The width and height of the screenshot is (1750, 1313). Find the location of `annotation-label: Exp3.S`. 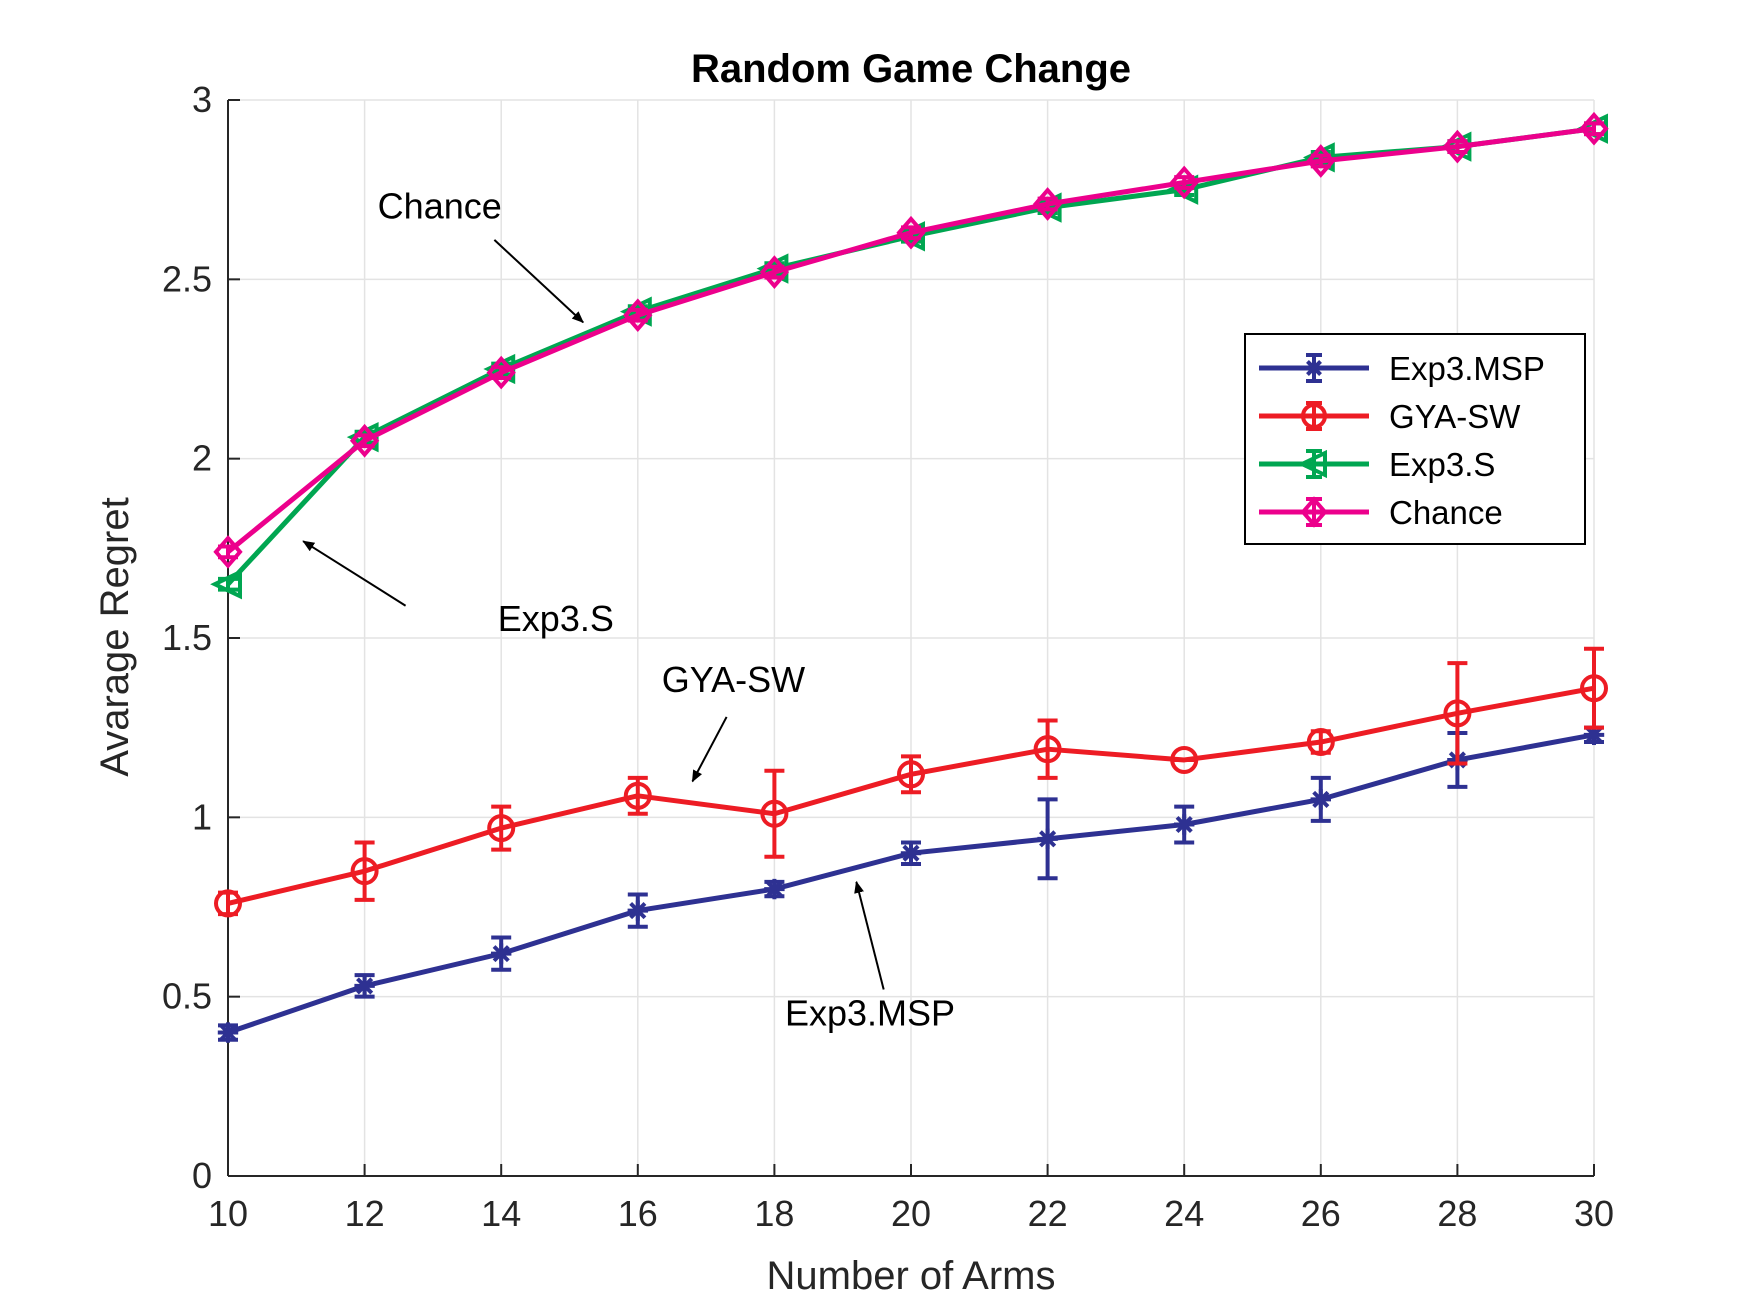

annotation-label: Exp3.S is located at coordinates (556, 618).